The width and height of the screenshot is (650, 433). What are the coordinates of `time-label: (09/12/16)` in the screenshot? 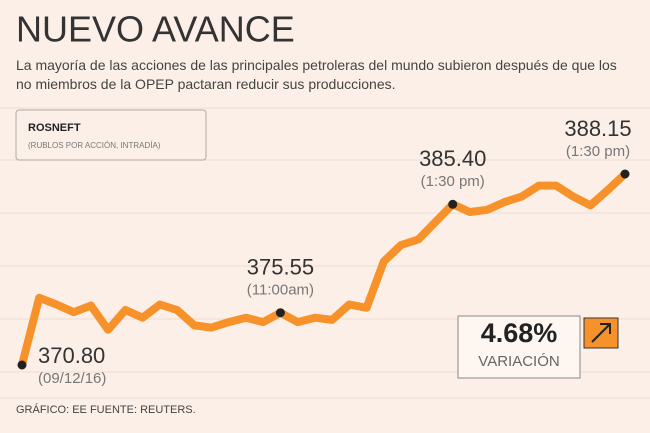 It's located at (72, 378).